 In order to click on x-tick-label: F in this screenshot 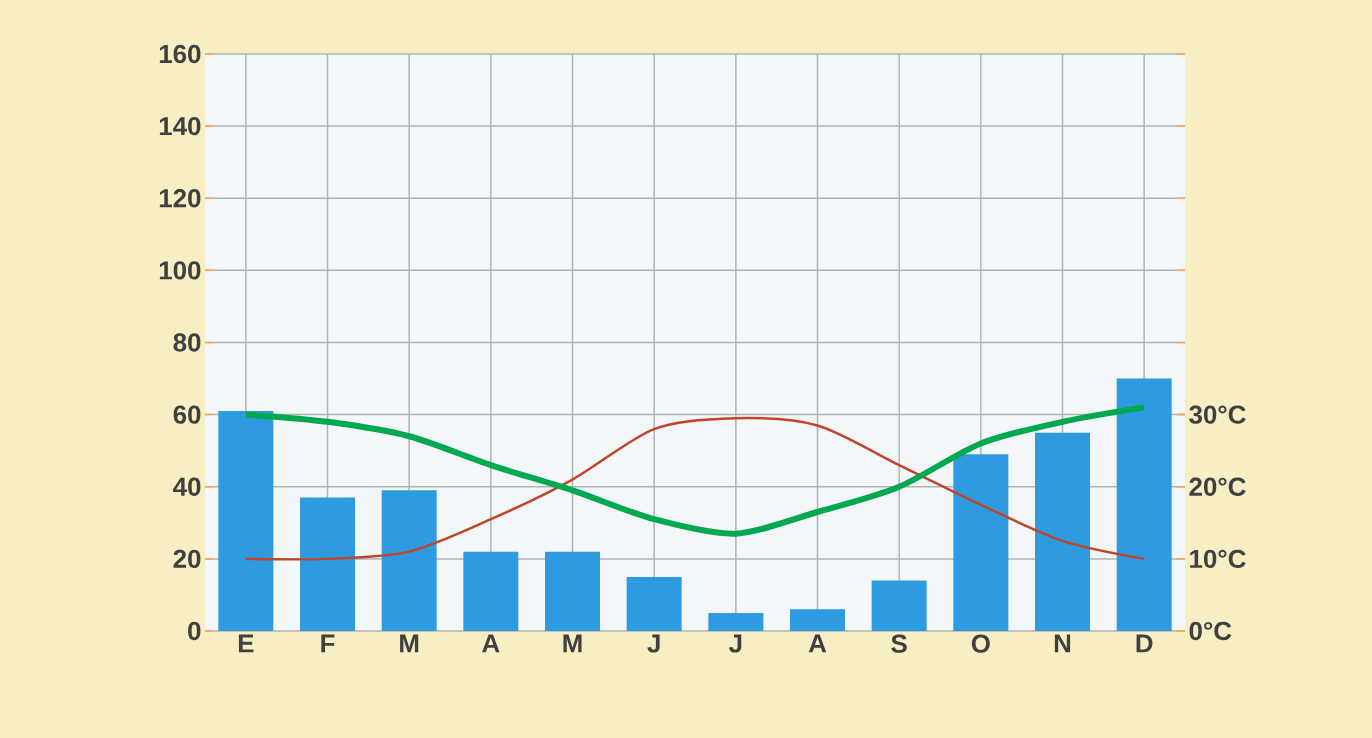, I will do `click(328, 643)`.